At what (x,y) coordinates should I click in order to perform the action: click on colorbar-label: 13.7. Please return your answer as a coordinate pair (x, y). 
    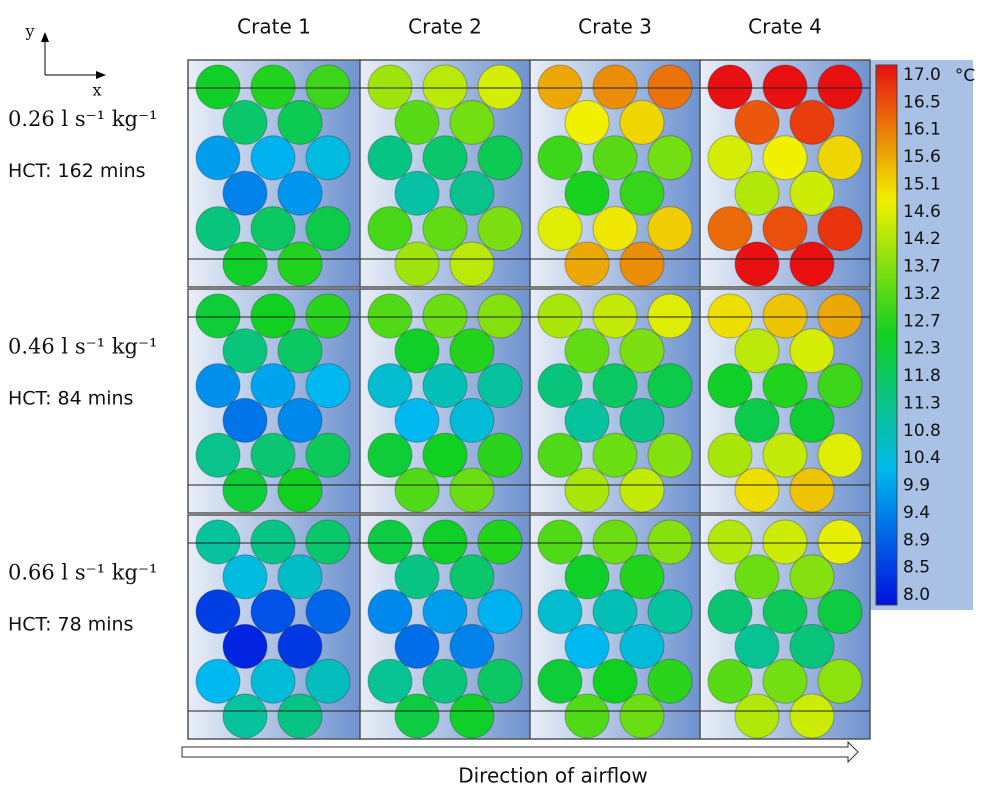
    Looking at the image, I should click on (922, 267).